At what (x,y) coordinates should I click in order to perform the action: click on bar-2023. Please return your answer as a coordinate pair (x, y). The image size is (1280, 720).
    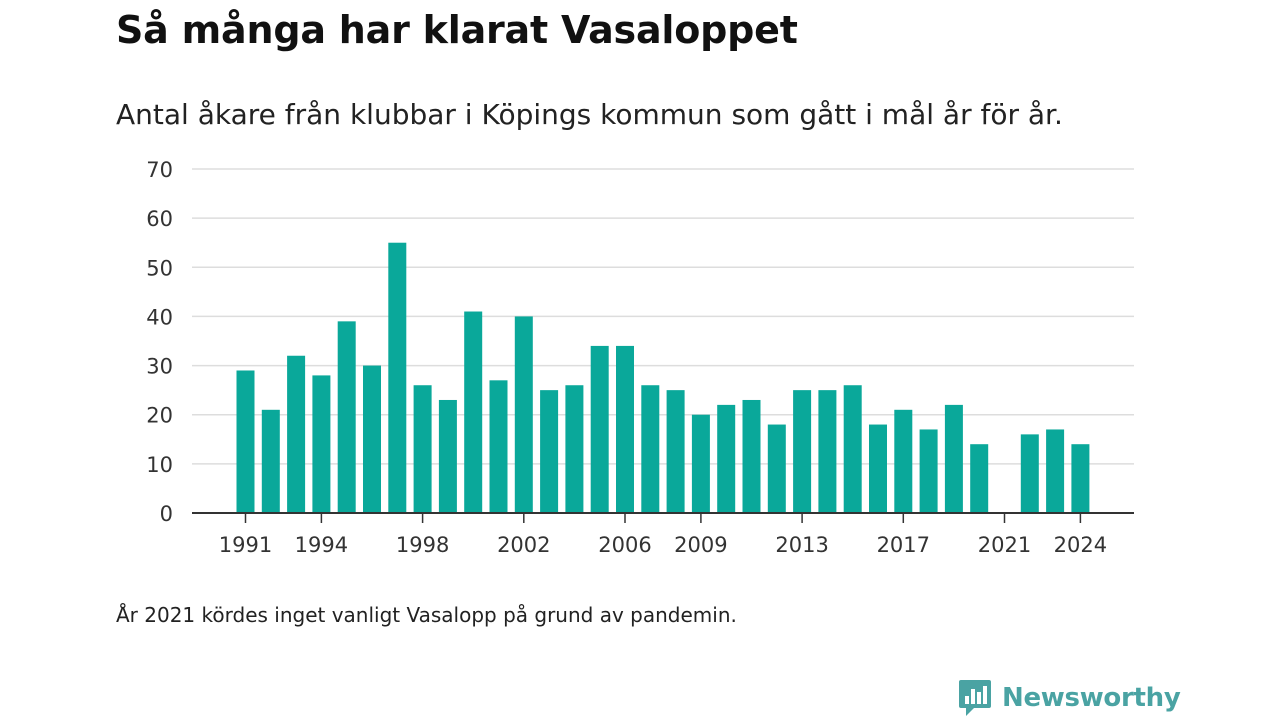
    Looking at the image, I should click on (1055, 471).